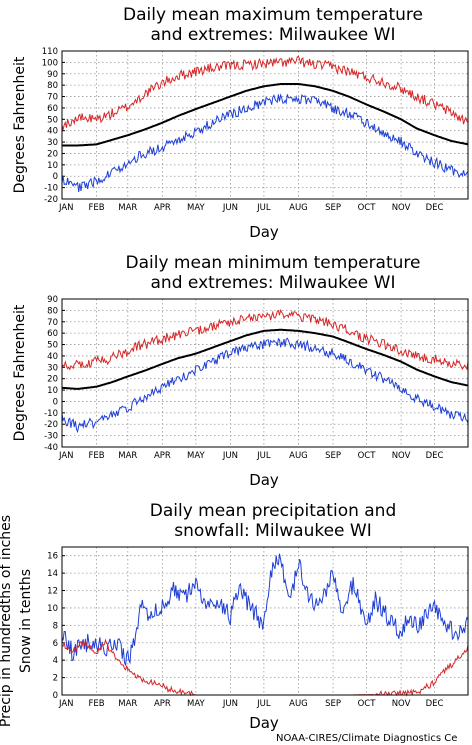  I want to click on y-tick-label: 12, so click(52, 592).